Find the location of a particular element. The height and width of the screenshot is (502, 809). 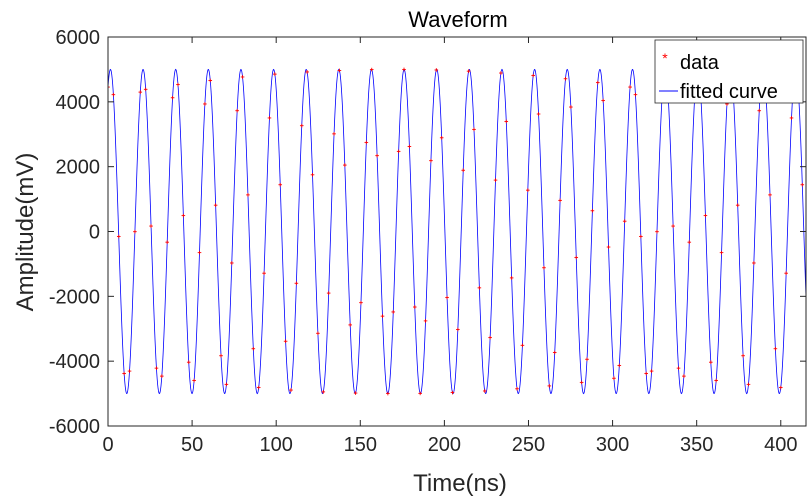

x-tick-label: 350 is located at coordinates (696, 445).